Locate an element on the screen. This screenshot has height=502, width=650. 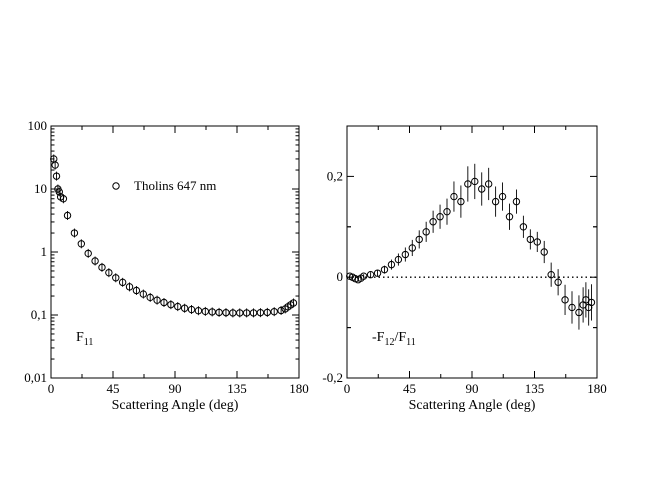
f11-data-points is located at coordinates (174, 236).